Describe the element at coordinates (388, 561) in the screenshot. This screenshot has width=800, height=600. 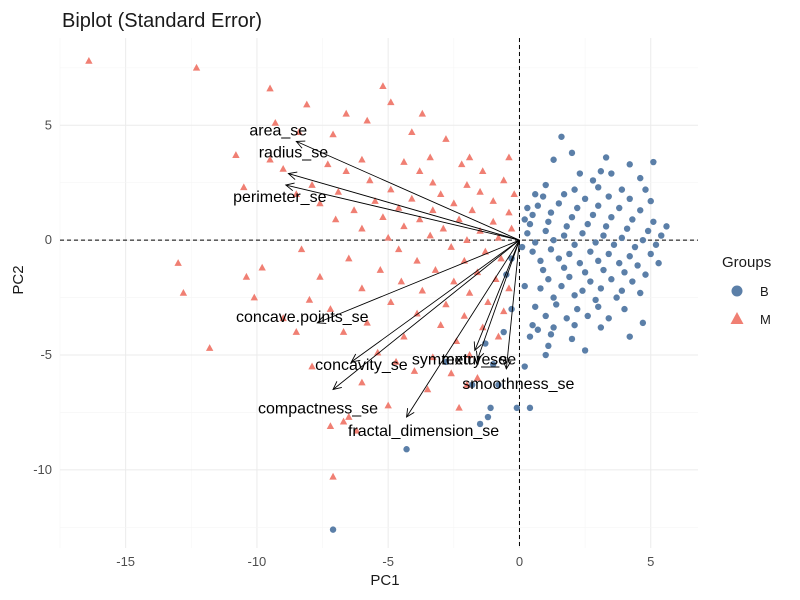
I see `x-tick-label: -5` at that location.